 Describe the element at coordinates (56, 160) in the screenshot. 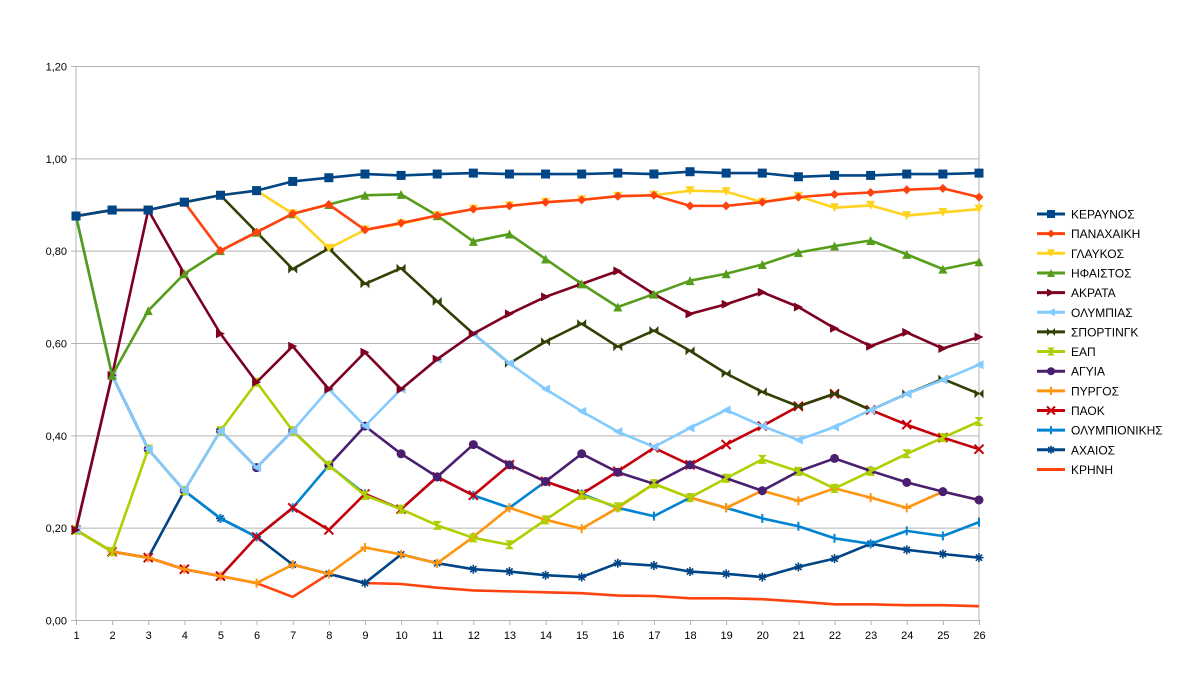

I see `y-tick-label: 1,00` at that location.